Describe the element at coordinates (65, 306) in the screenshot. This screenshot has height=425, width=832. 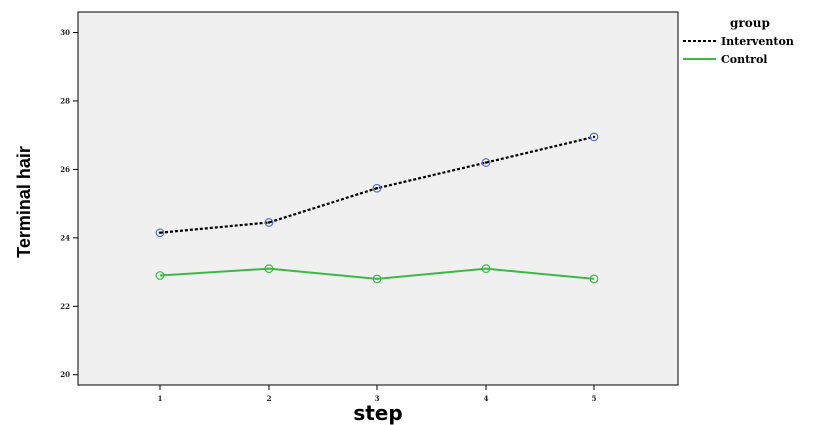
I see `y-tick-label: 22` at that location.